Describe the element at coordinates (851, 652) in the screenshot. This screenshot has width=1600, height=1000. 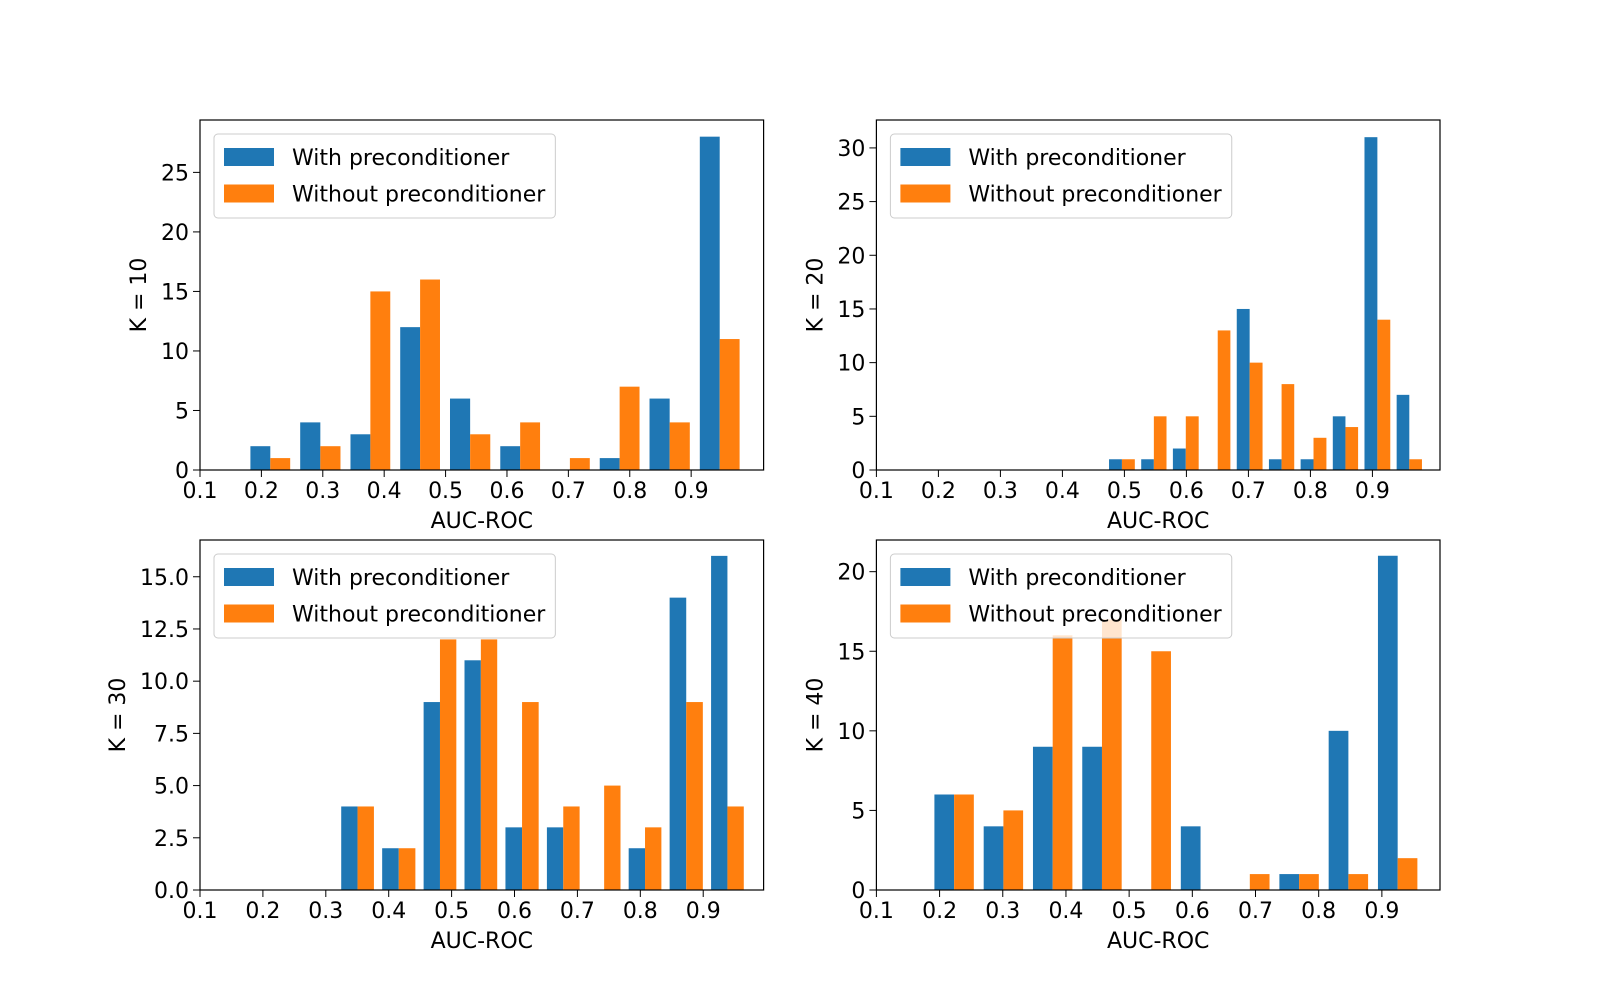
I see `y-tick-label: 15` at that location.